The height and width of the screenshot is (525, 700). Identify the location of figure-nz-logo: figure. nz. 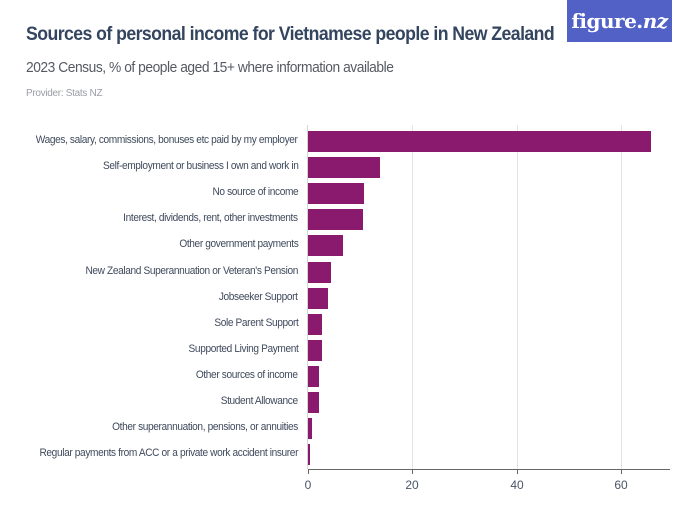
(619, 21).